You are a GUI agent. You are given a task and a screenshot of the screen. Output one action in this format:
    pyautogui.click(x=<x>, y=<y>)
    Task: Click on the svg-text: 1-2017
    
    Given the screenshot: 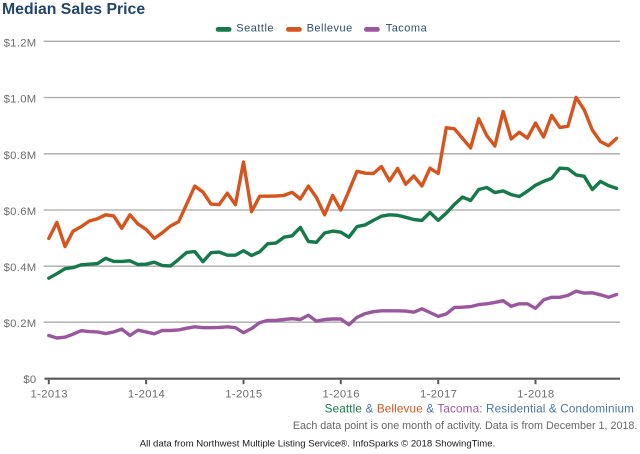 What is the action you would take?
    pyautogui.click(x=438, y=395)
    